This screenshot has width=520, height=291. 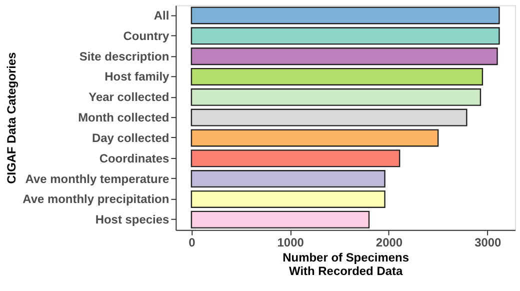 What do you see at coordinates (129, 97) in the screenshot?
I see `y-tick-label: Year collected` at bounding box center [129, 97].